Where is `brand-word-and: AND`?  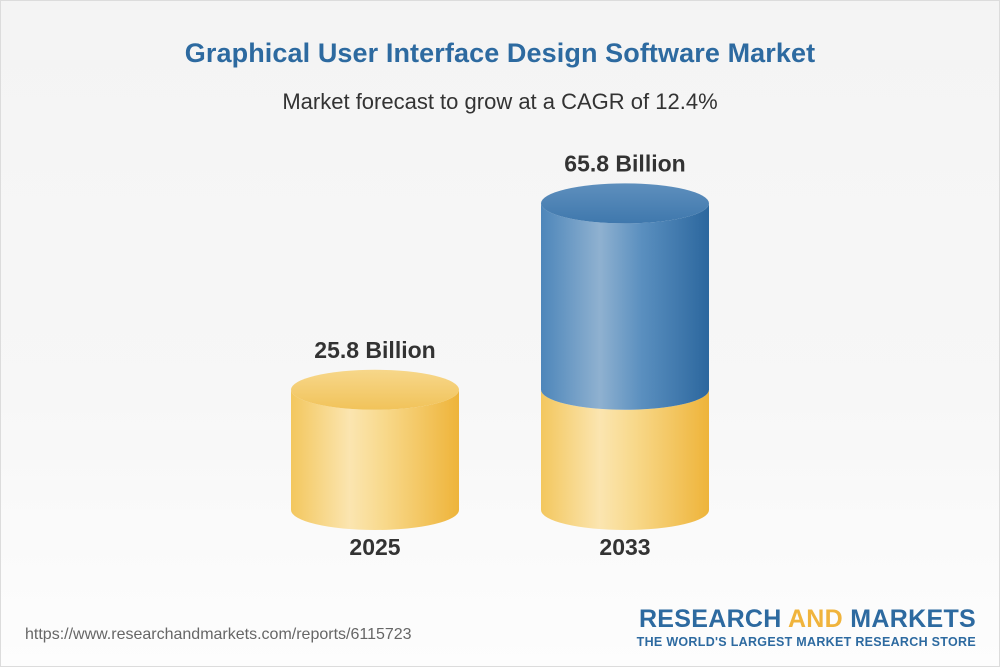
brand-word-and: AND is located at coordinates (815, 619).